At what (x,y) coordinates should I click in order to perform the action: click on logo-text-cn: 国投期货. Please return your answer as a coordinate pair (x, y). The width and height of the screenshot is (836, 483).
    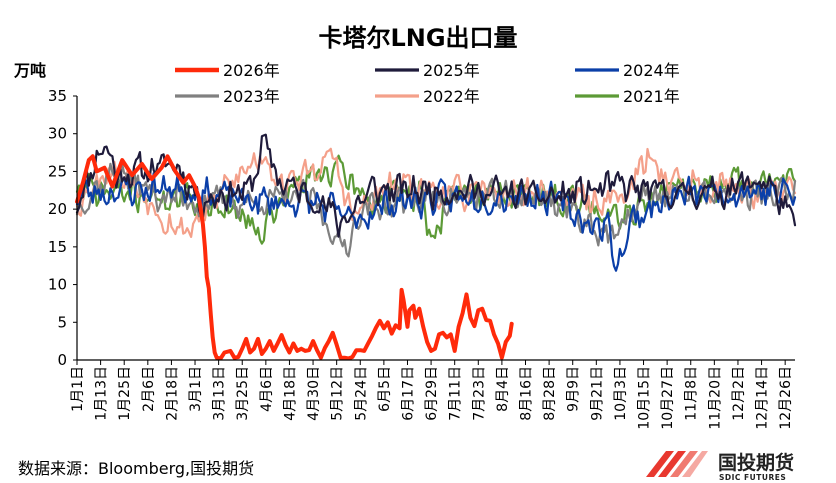
    Looking at the image, I should click on (756, 462).